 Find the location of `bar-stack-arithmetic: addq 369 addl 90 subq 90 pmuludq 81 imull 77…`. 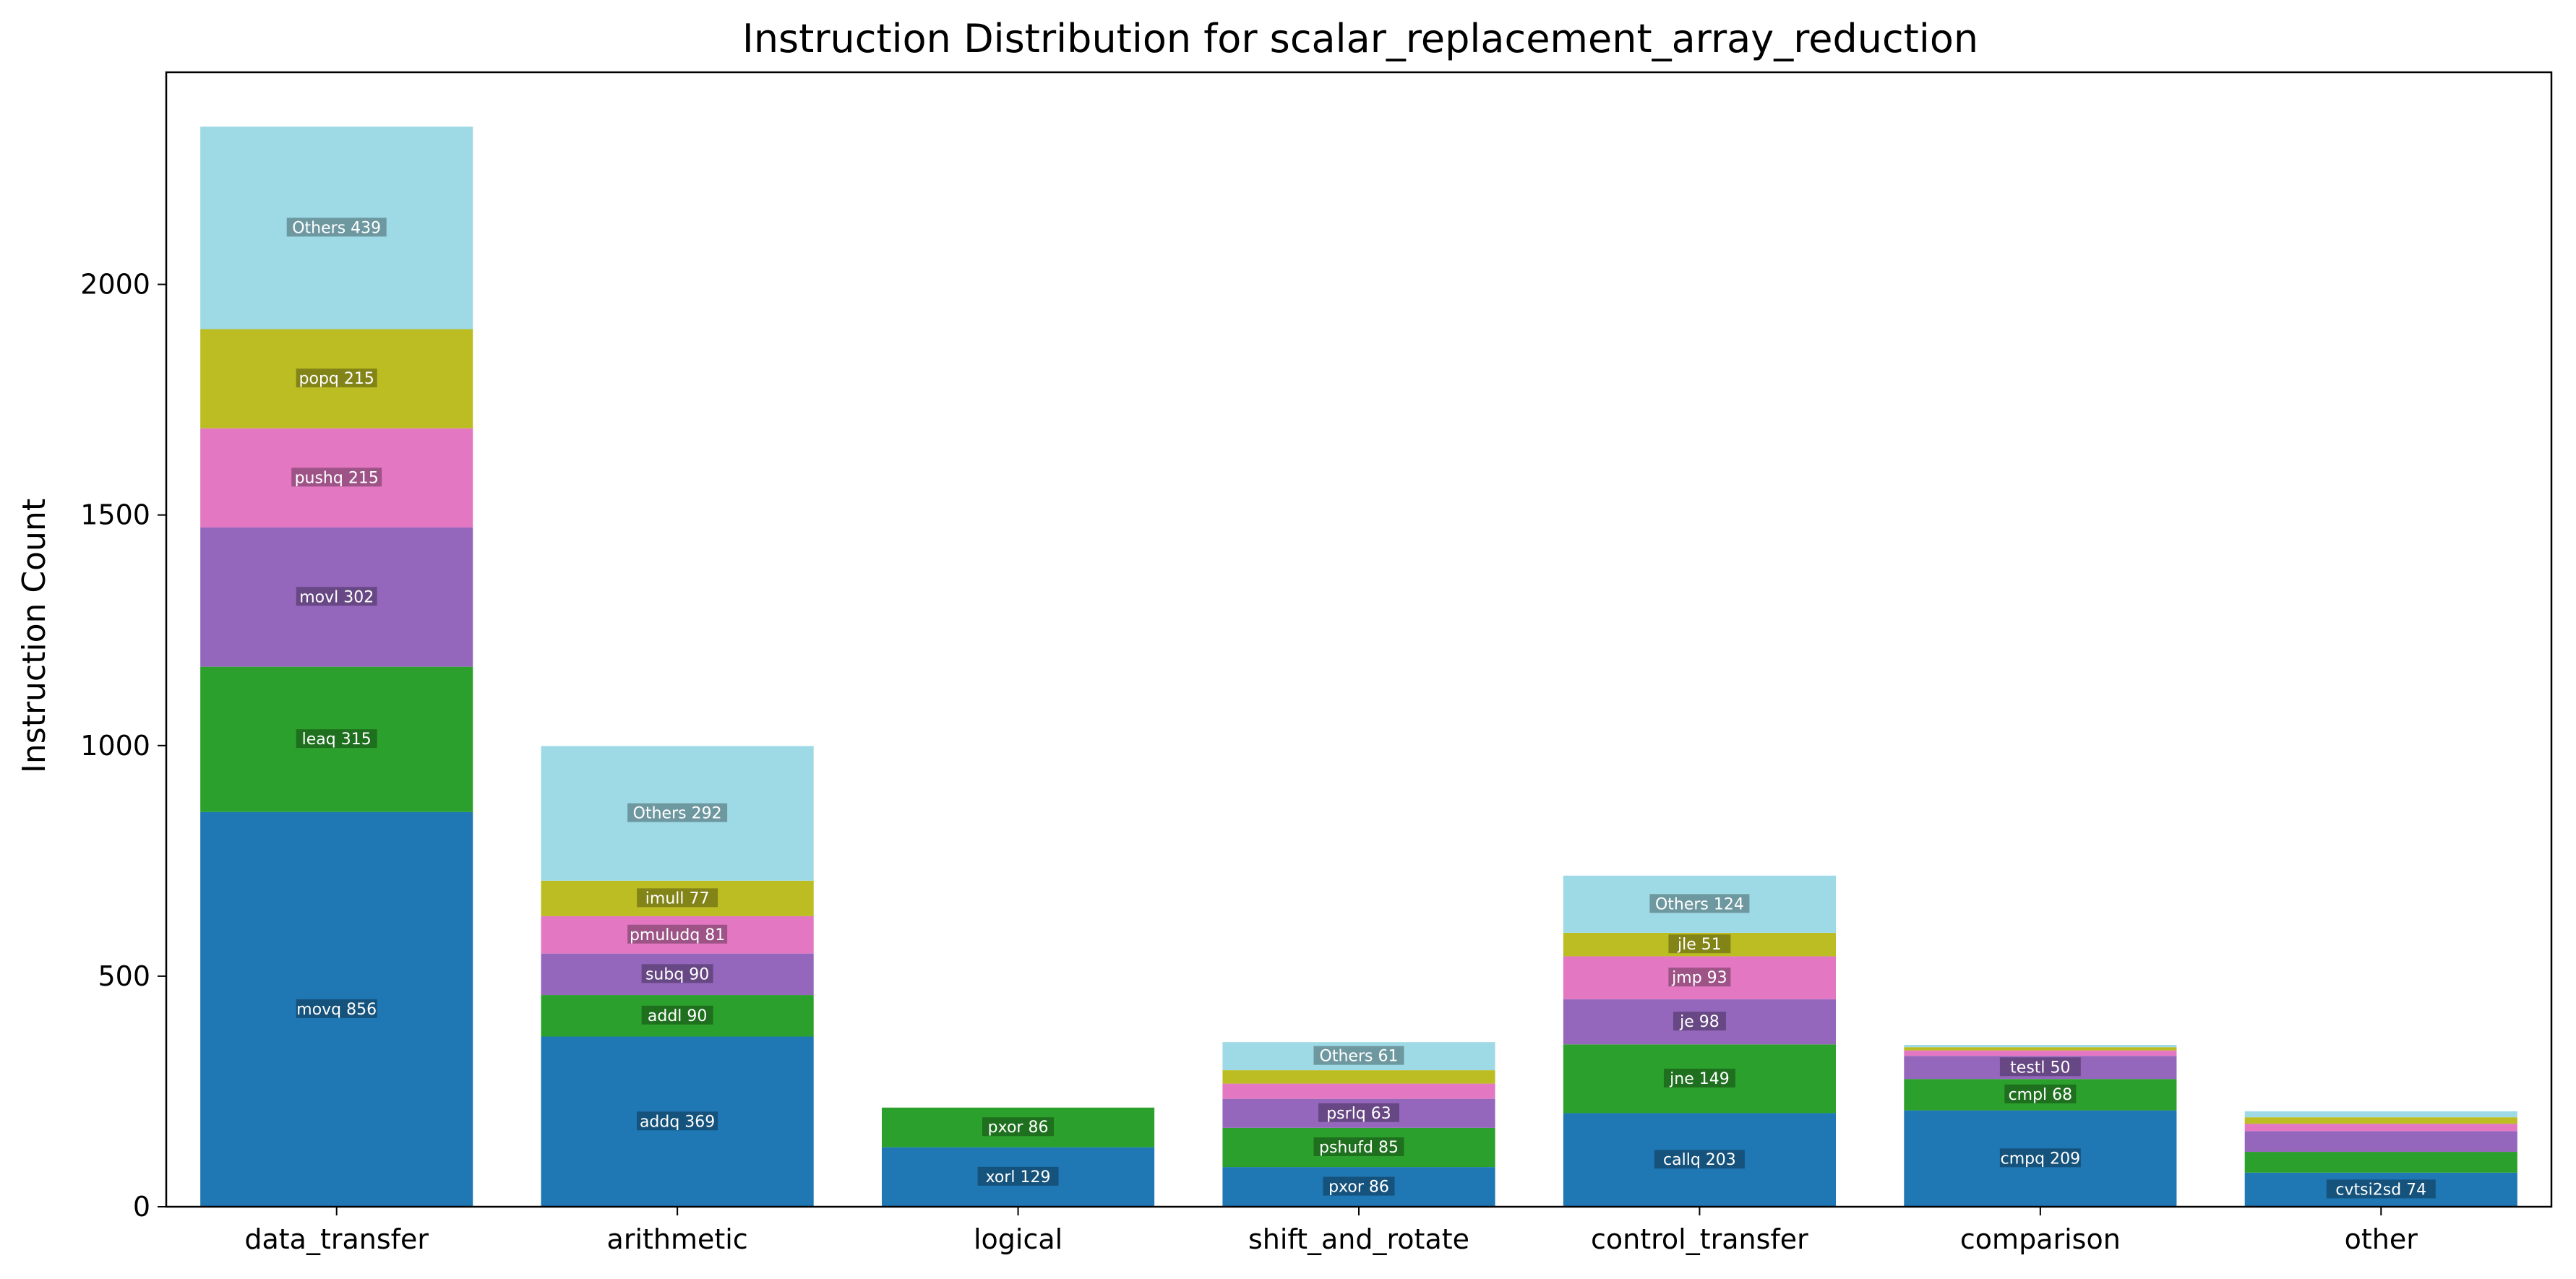

bar-stack-arithmetic: addq 369 addl 90 subq 90 pmuludq 81 imull 77… is located at coordinates (677, 976).